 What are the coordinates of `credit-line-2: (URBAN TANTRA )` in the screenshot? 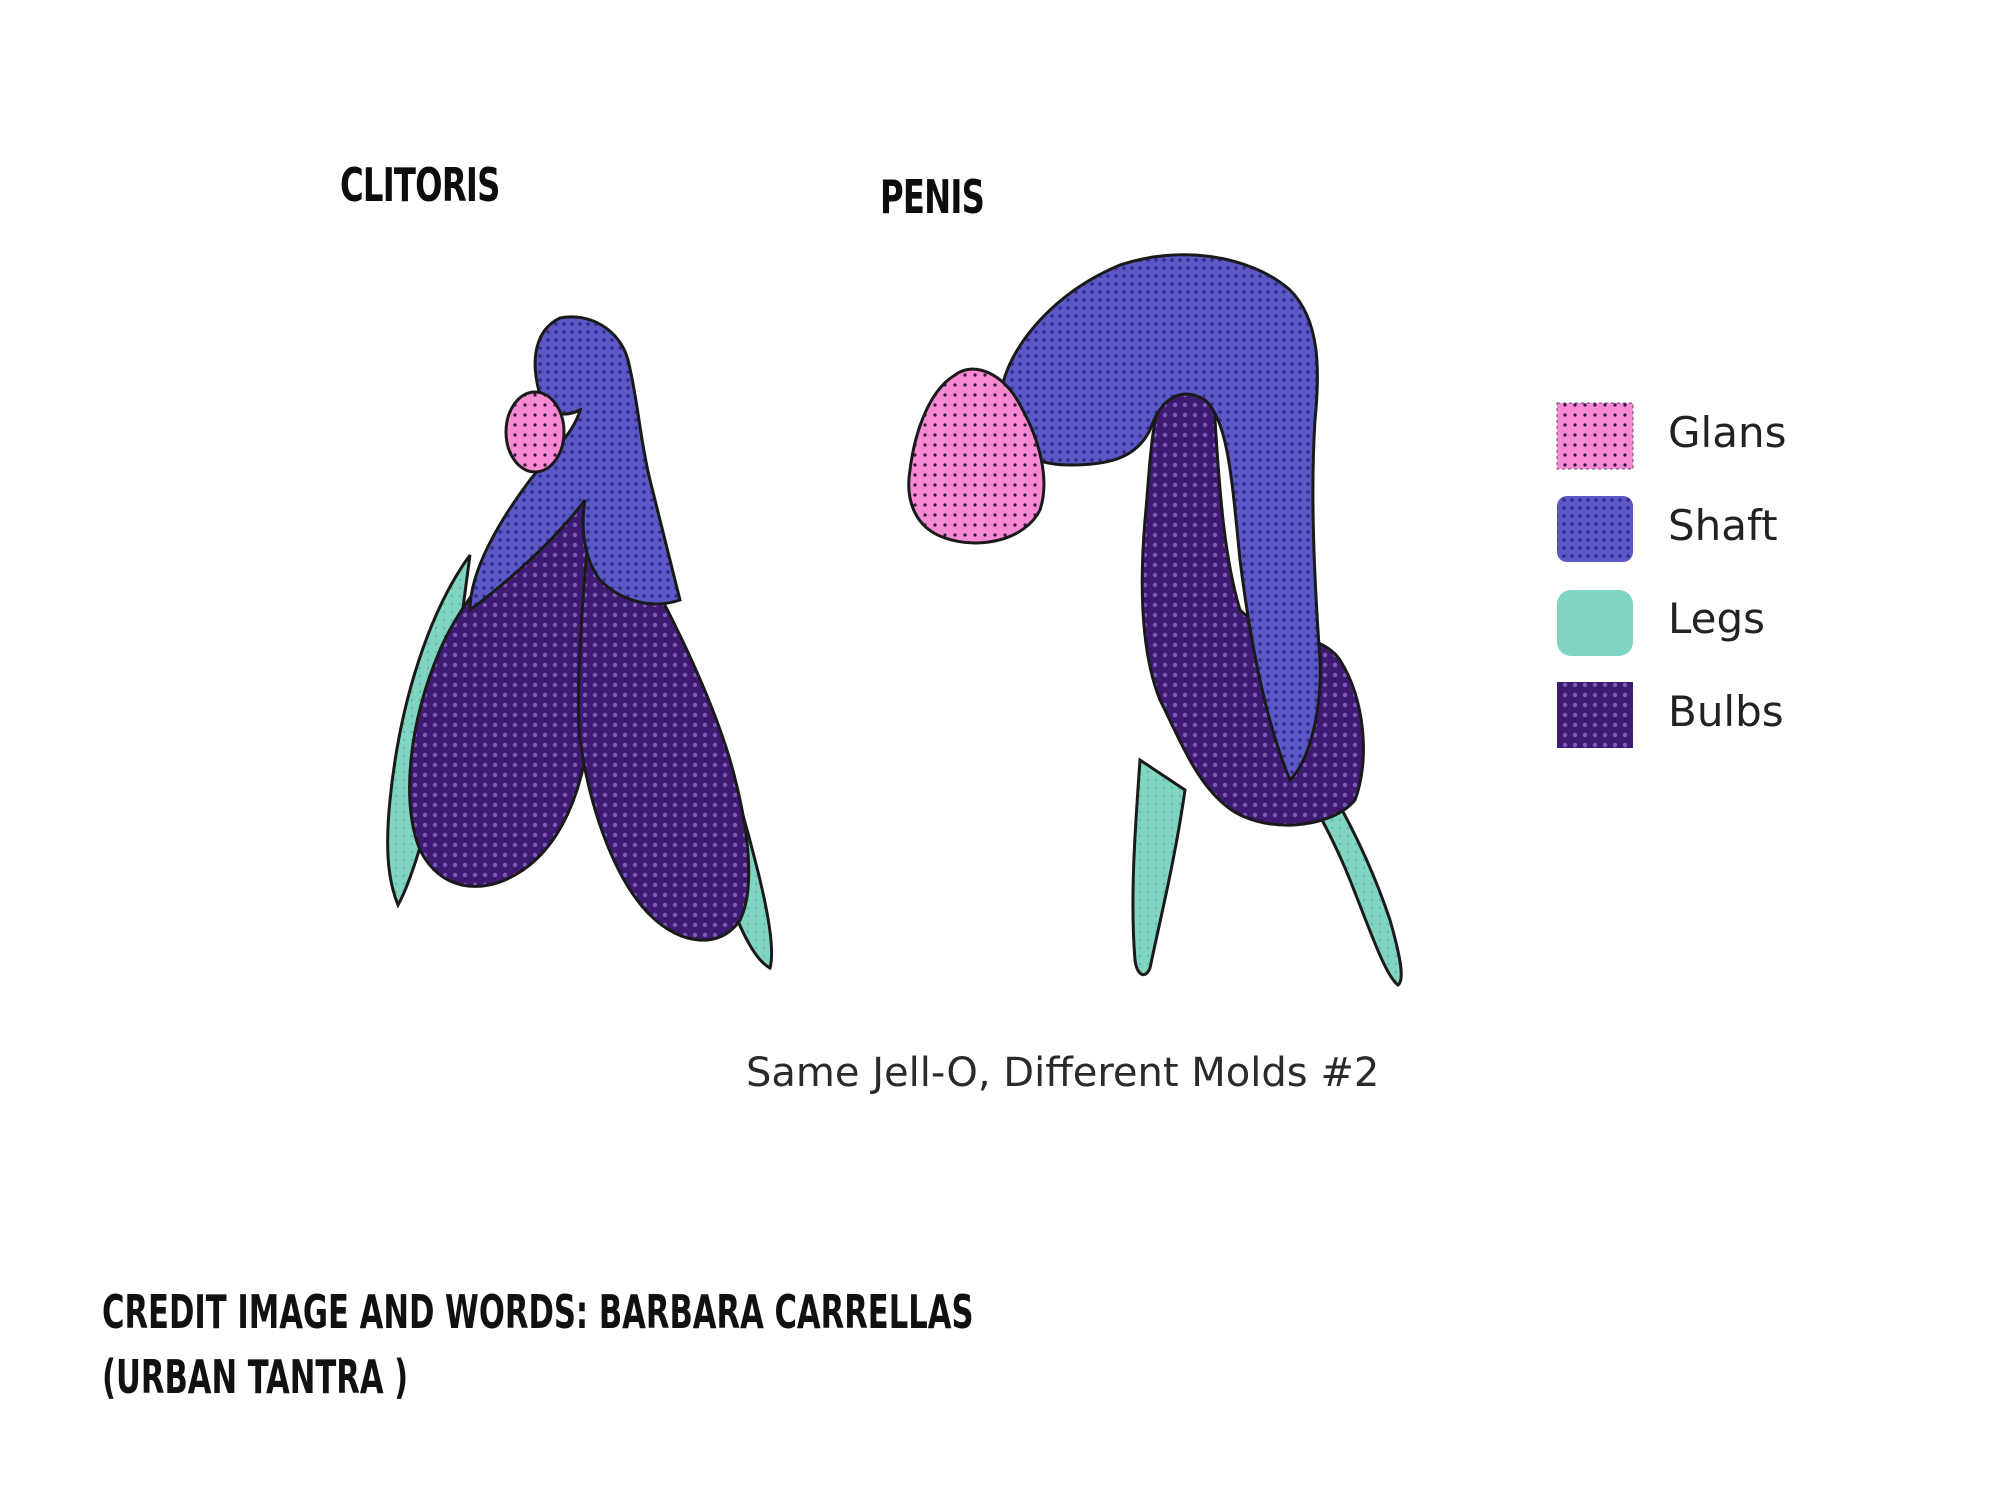 It's located at (255, 1377).